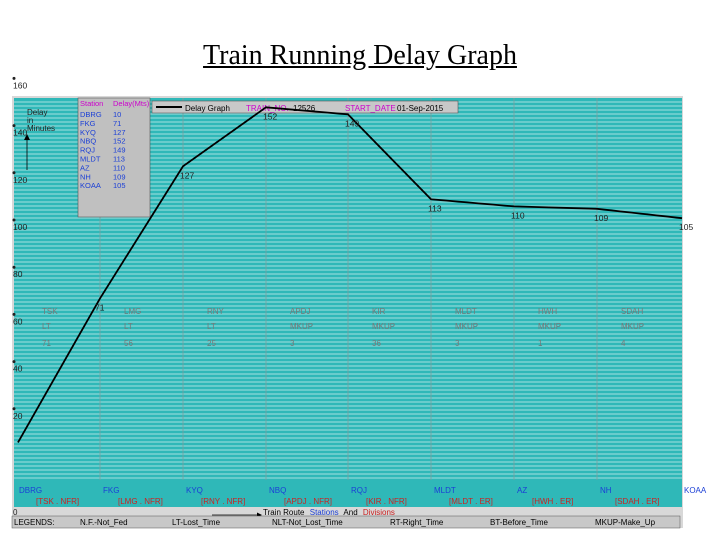 Image resolution: width=720 pixels, height=540 pixels. What do you see at coordinates (625, 522) in the screenshot?
I see `legend-item: MKUP-Make_Up` at bounding box center [625, 522].